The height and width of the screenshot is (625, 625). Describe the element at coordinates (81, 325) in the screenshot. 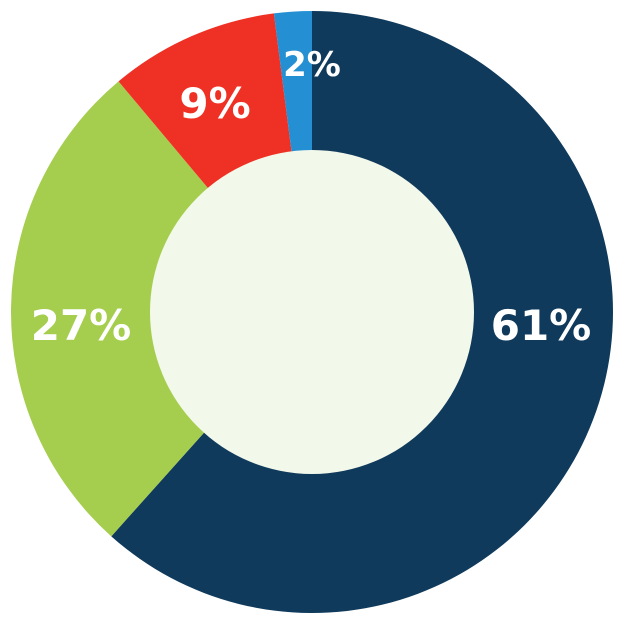

I see `data-label-27: 27%` at that location.